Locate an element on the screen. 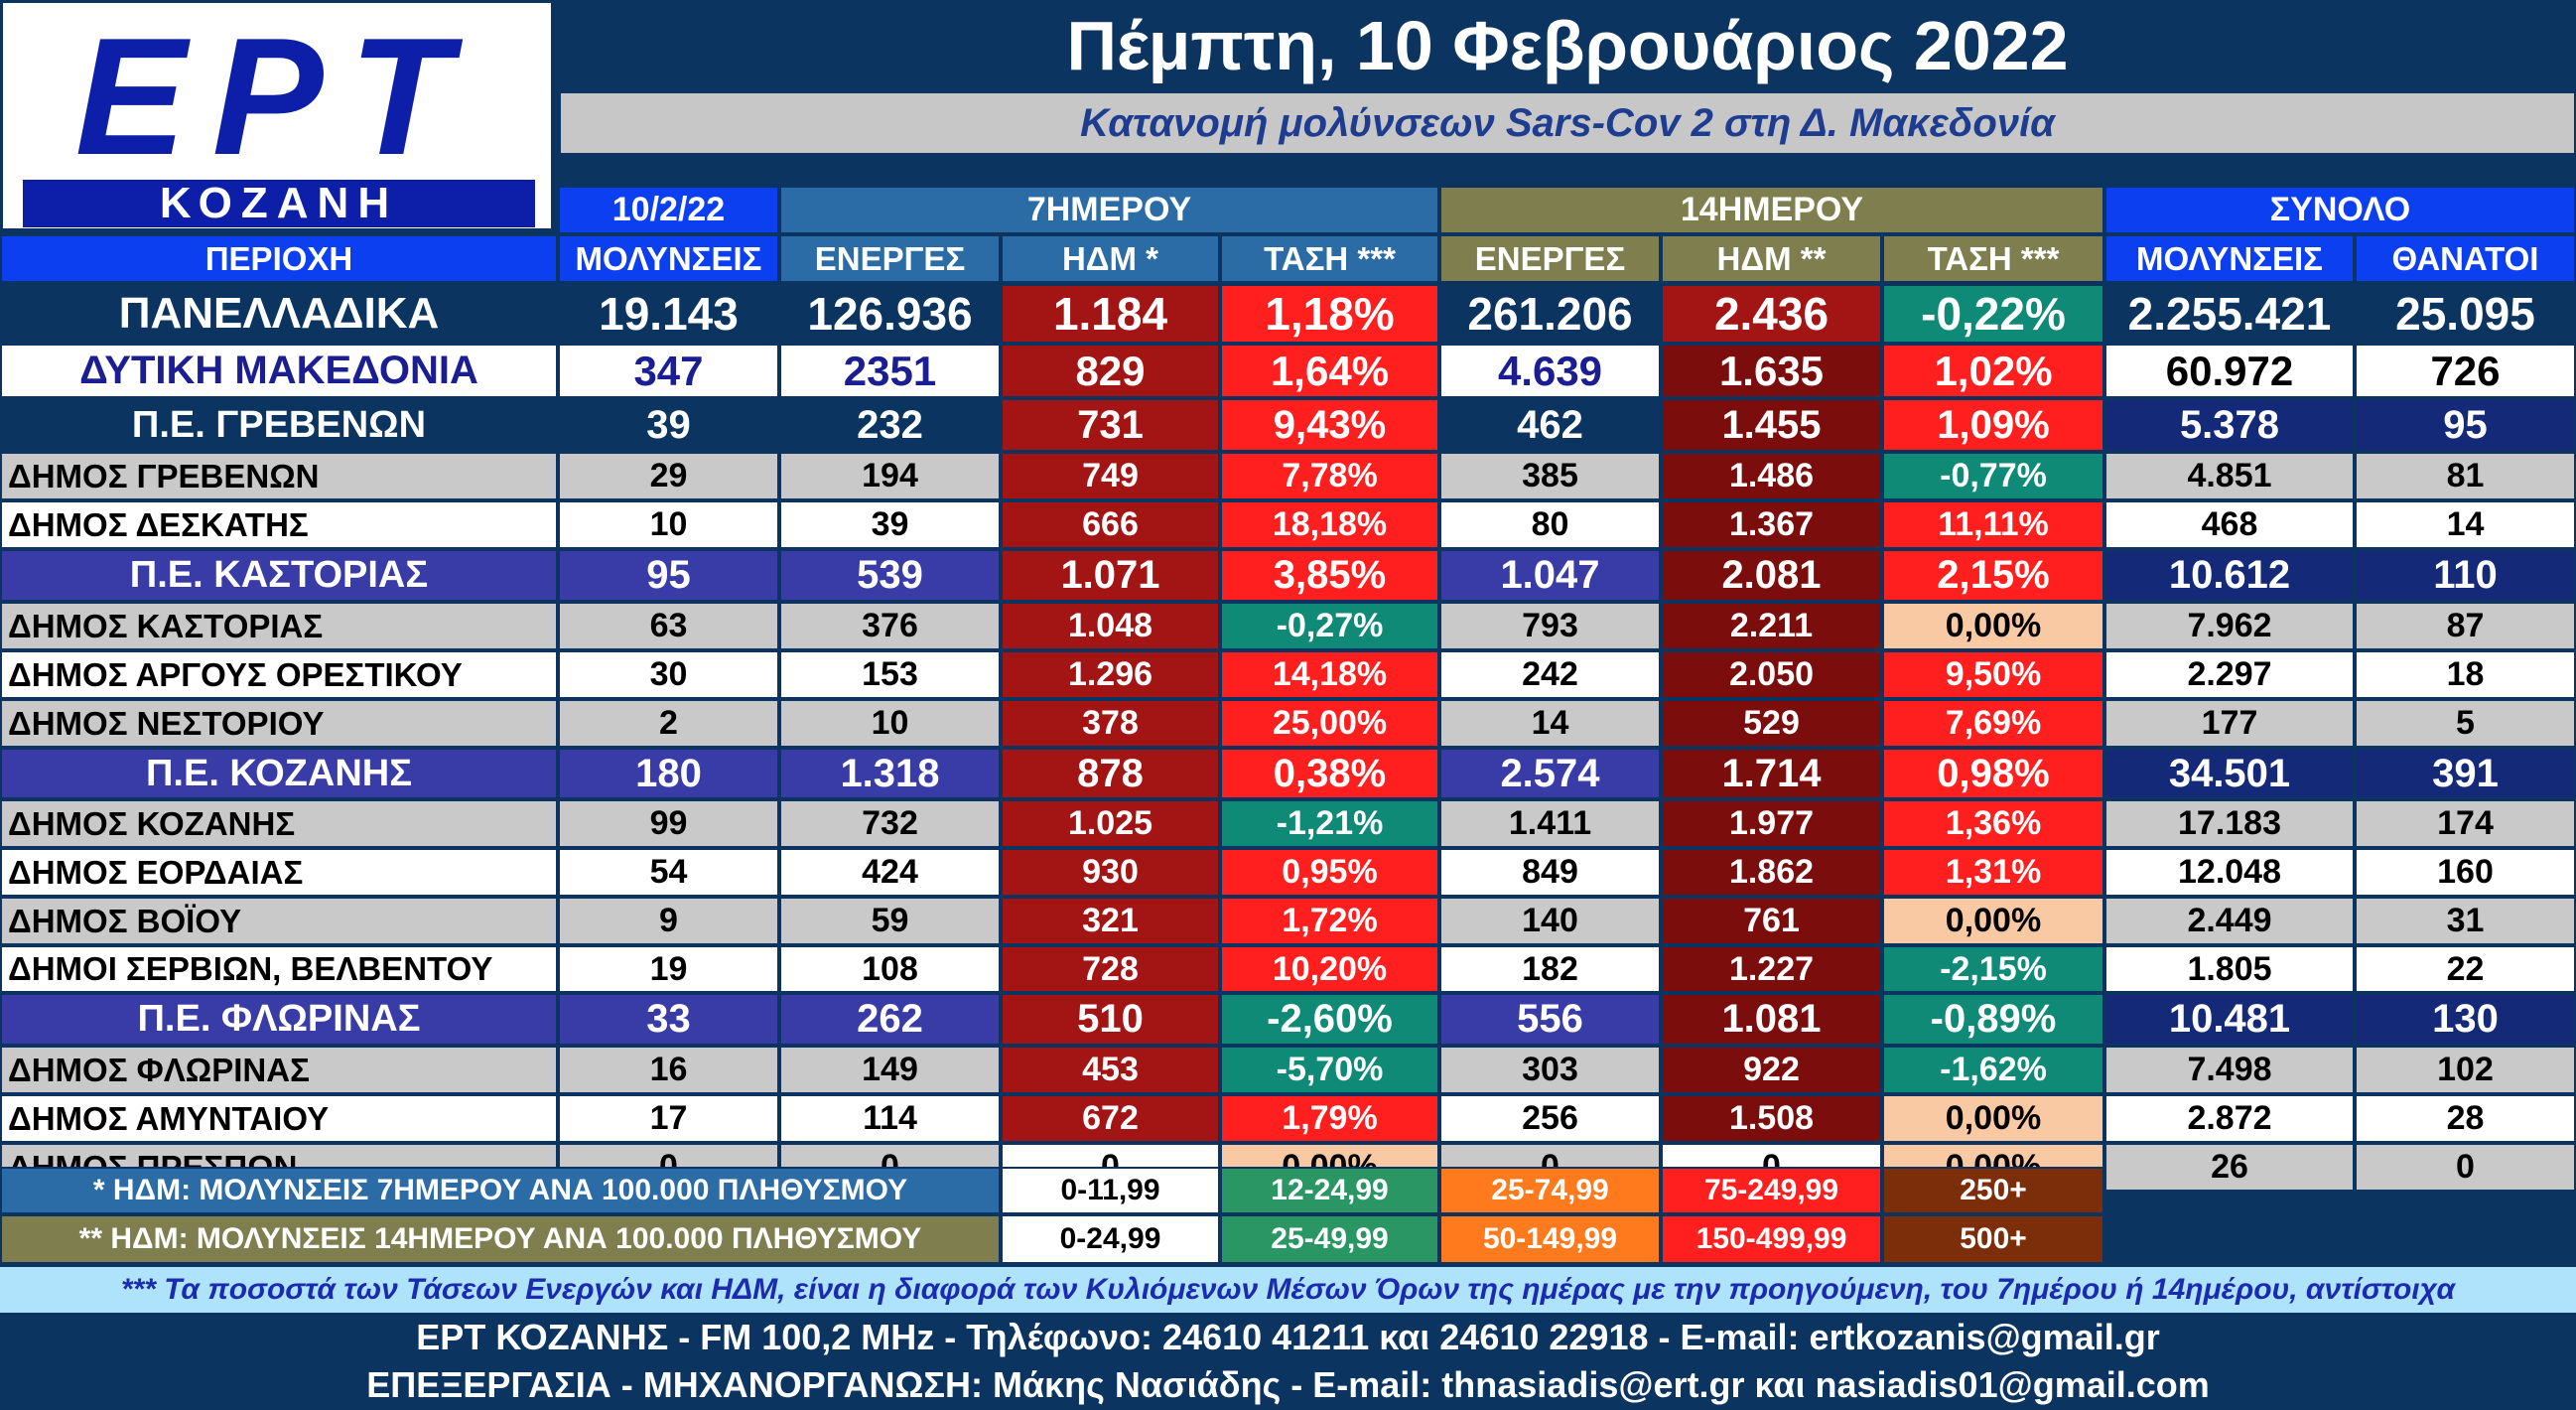  table-cell: 17.183 is located at coordinates (2229, 823).